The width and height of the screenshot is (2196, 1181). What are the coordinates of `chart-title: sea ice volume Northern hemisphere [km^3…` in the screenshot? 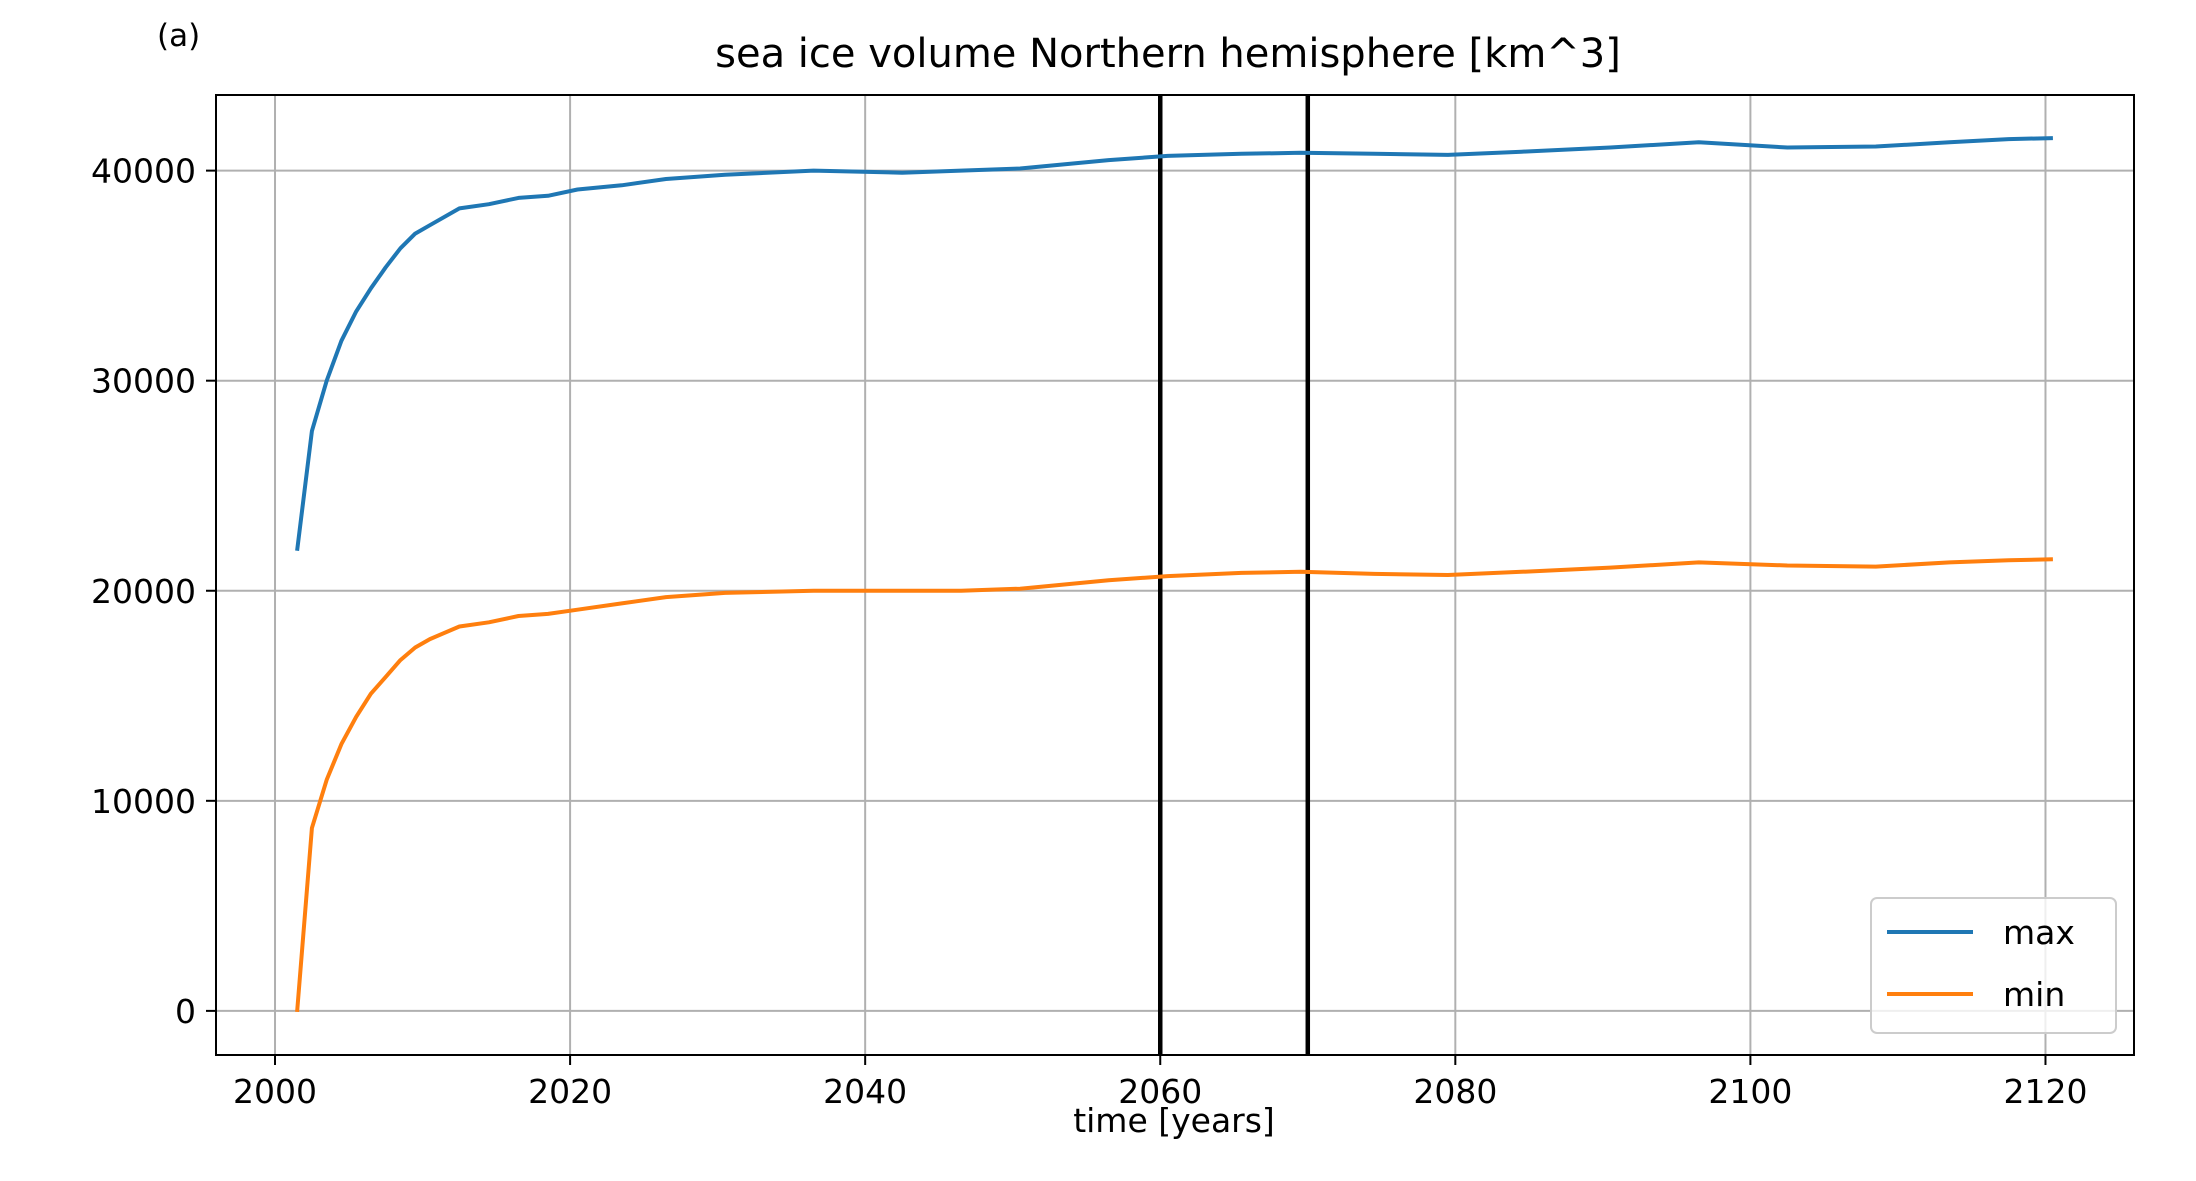 It's located at (1168, 54).